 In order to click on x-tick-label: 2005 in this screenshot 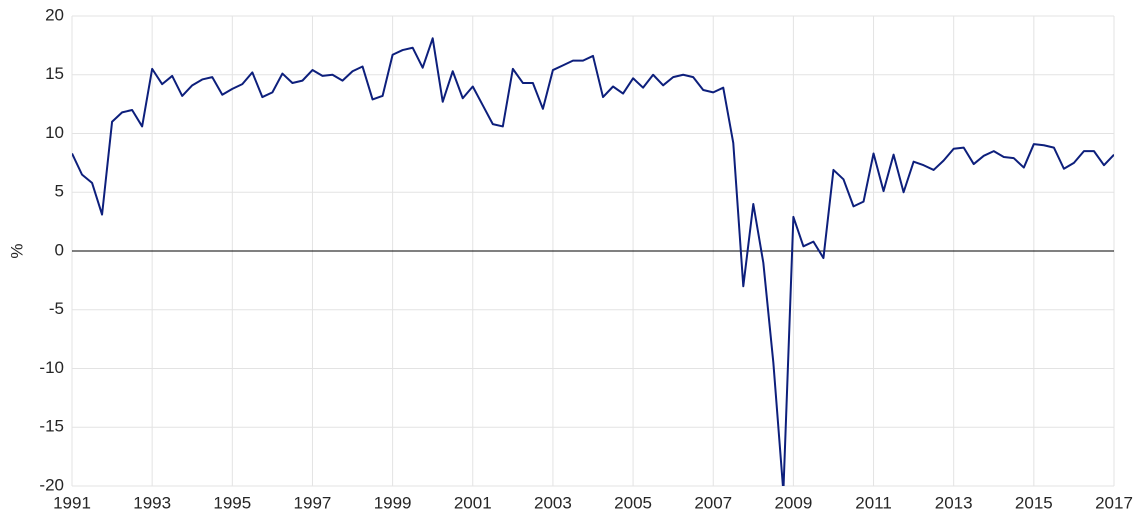, I will do `click(633, 502)`.